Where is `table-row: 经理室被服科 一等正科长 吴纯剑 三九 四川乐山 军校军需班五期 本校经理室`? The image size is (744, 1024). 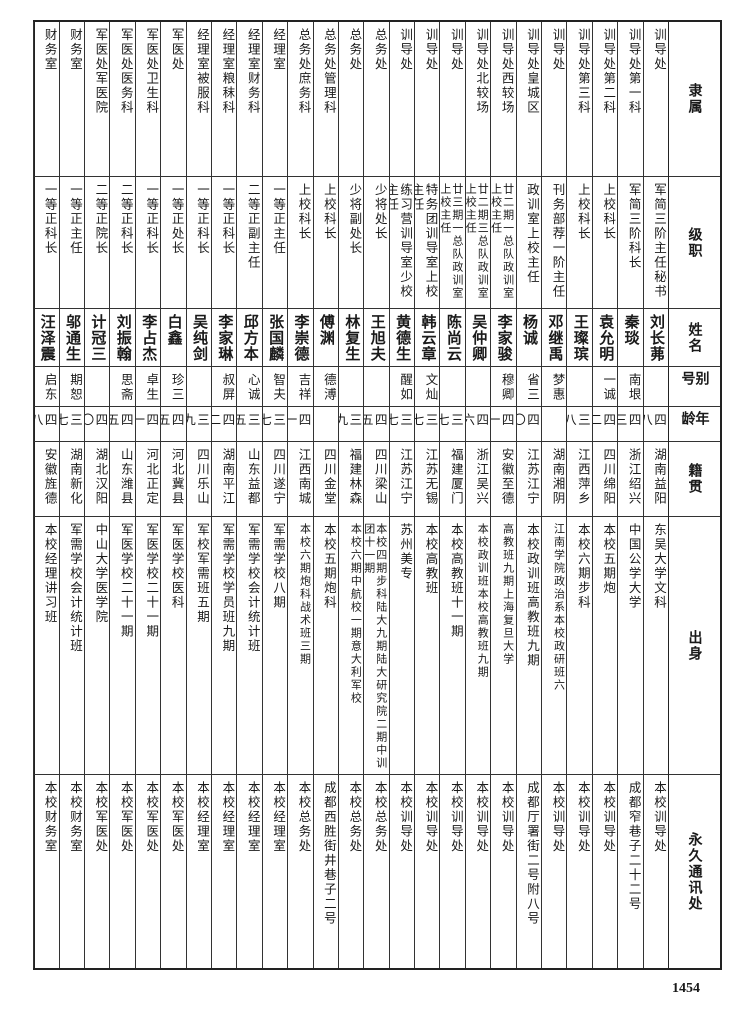
table-row: 经理室被服科 一等正科长 吴纯剑 三九 四川乐山 军校军需班五期 本校经理室 is located at coordinates (198, 495).